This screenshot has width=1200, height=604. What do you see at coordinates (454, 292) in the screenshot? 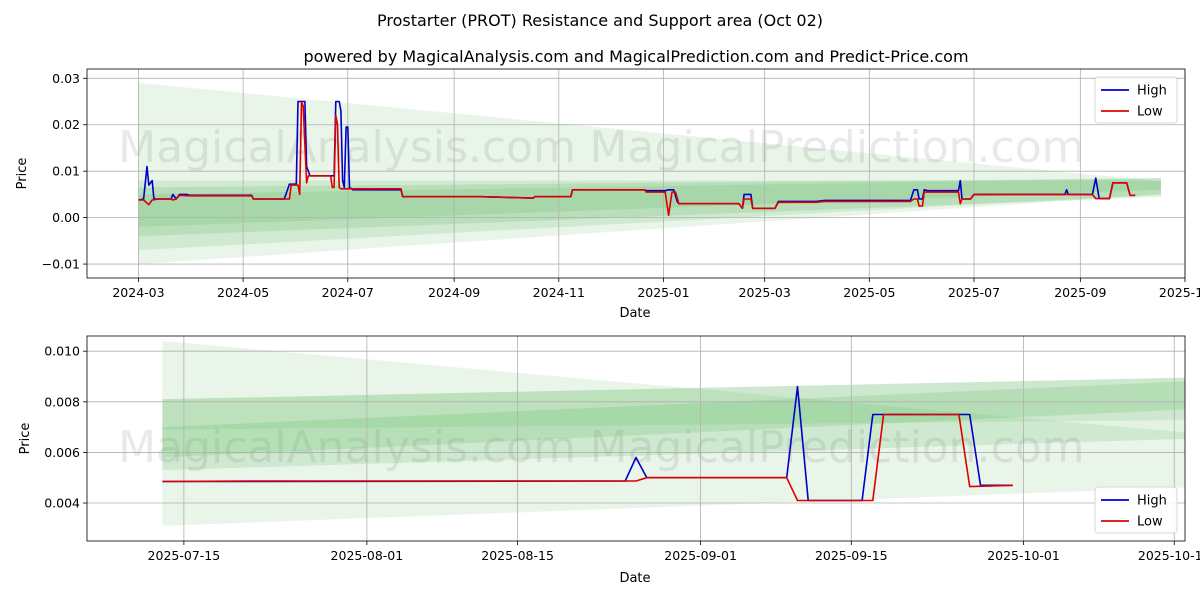
I see `x-tick-label: 2024-09` at bounding box center [454, 292].